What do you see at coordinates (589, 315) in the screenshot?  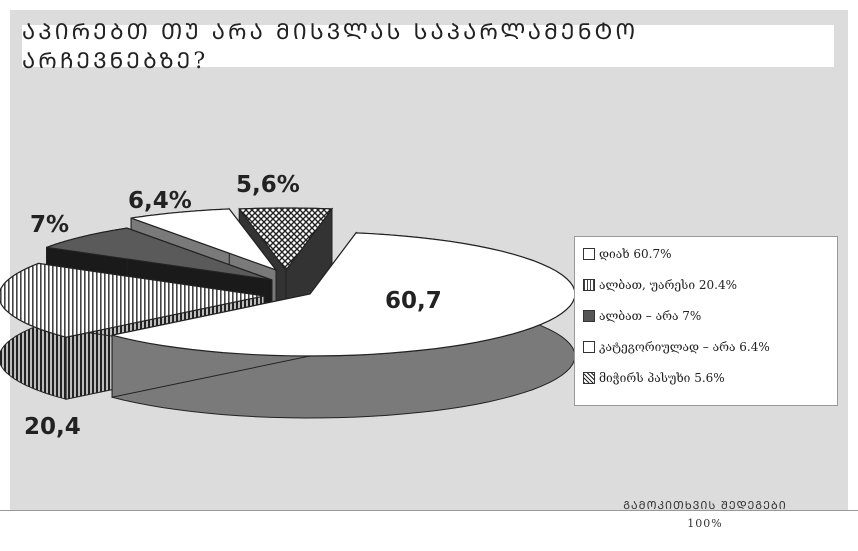 I see `legend-swatch-dark` at bounding box center [589, 315].